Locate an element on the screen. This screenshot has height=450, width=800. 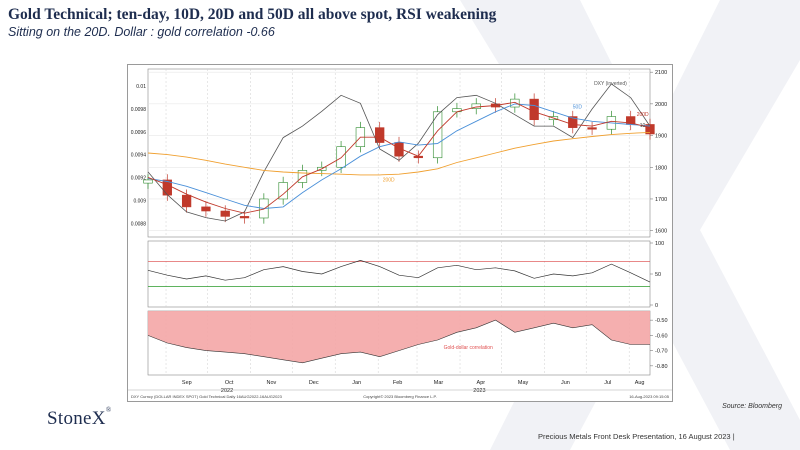
right-tick-label: 1600 is located at coordinates (661, 232).